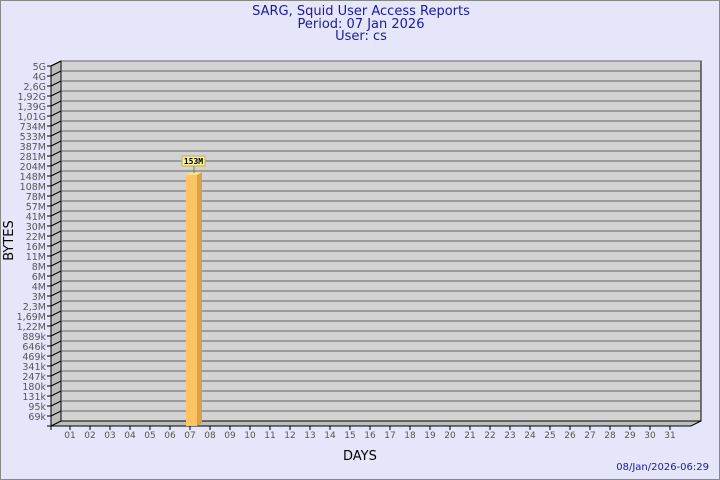 This screenshot has height=480, width=720. Describe the element at coordinates (349, 436) in the screenshot. I see `x-tick-label: 15` at that location.